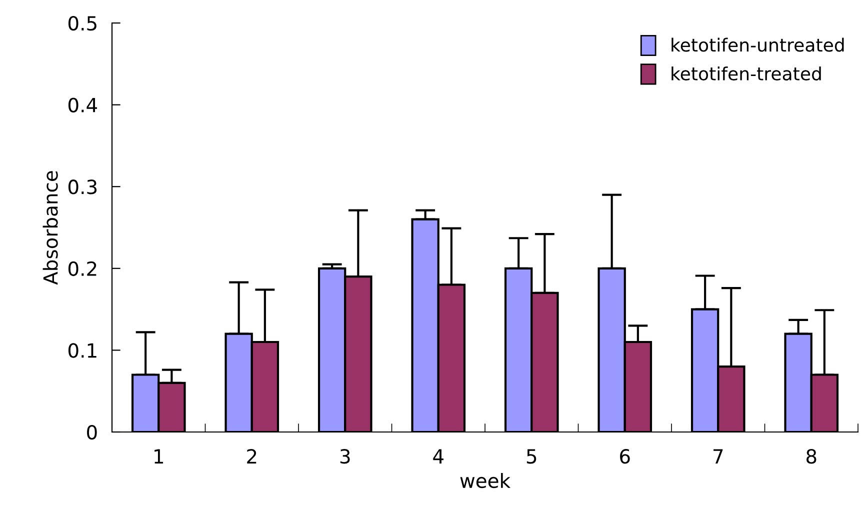 This screenshot has height=523, width=868. Describe the element at coordinates (82, 23) in the screenshot. I see `y-tick-label: 0.5` at that location.